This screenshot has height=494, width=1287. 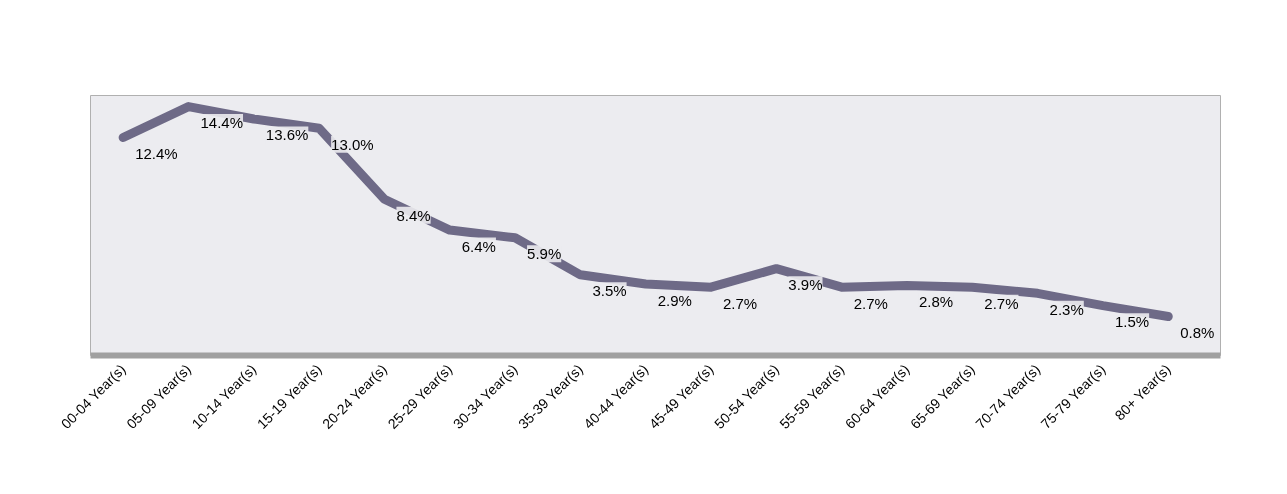 I want to click on data-label: 3.5%, so click(x=609, y=291).